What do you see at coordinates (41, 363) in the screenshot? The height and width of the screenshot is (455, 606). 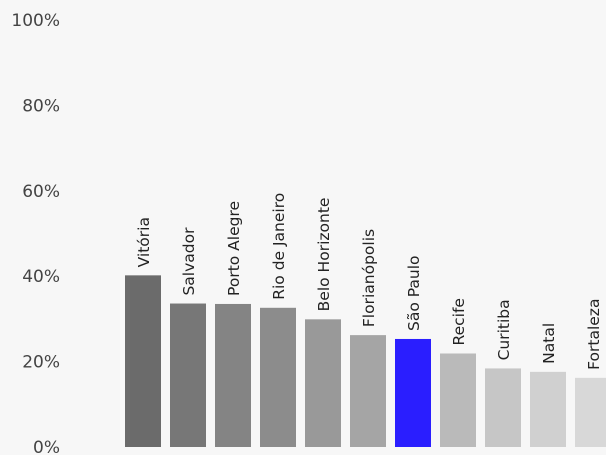 I see `y-tick-label: 20%` at bounding box center [41, 363].